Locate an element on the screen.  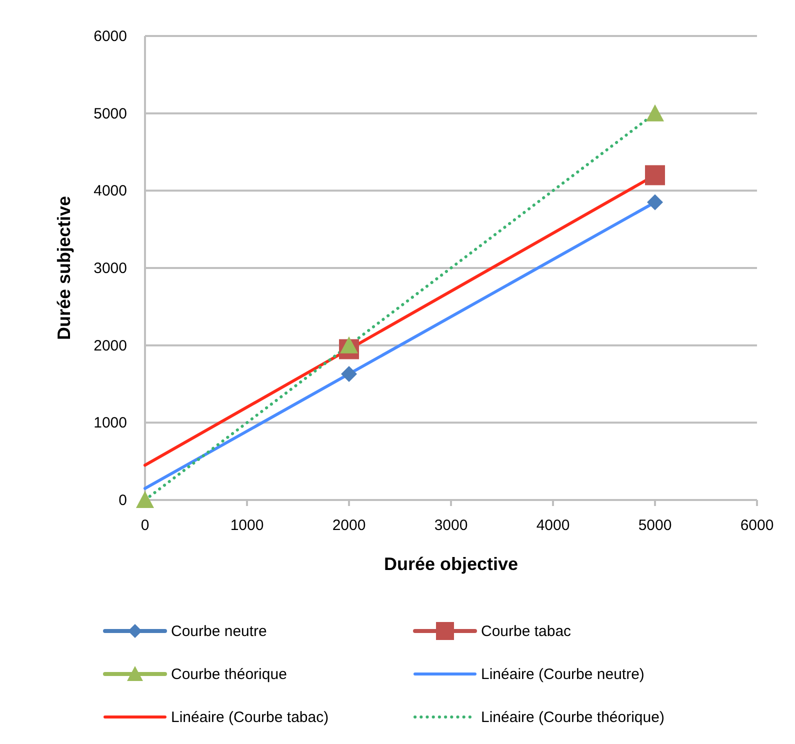
legend-label: Linéaire (Courbe théorique) is located at coordinates (572, 717).